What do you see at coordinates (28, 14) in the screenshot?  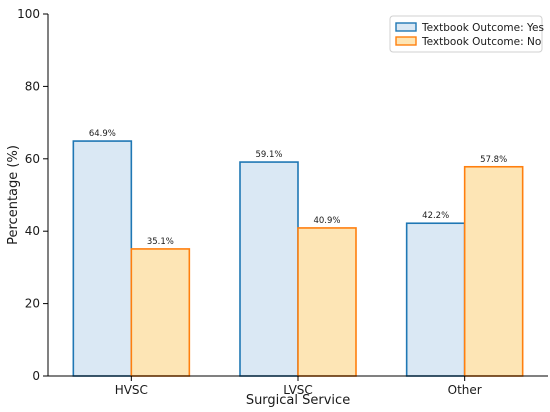 I see `y-tick-label: 100` at bounding box center [28, 14].